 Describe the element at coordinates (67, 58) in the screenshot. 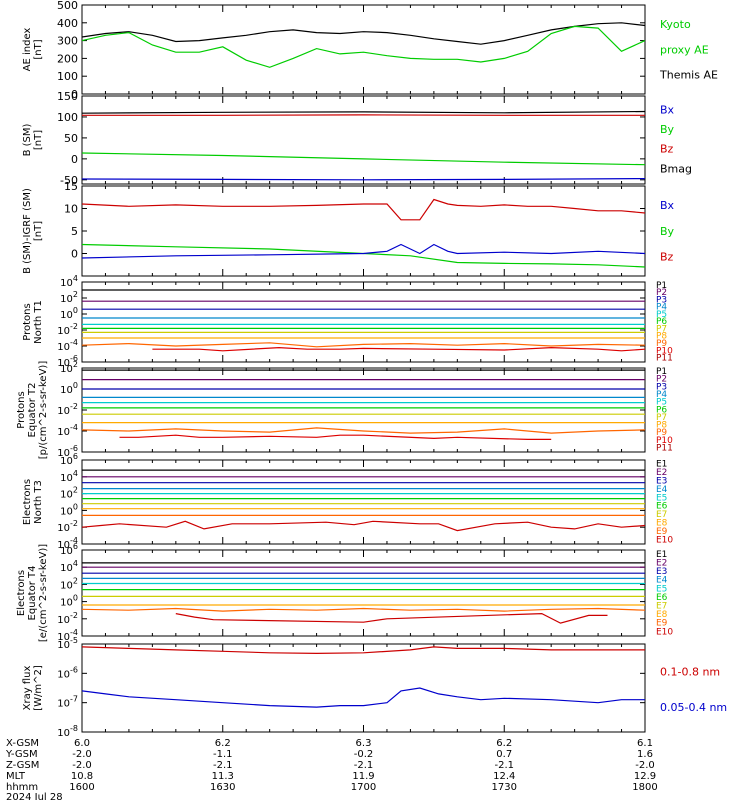

I see `y-tick-label: 200` at that location.